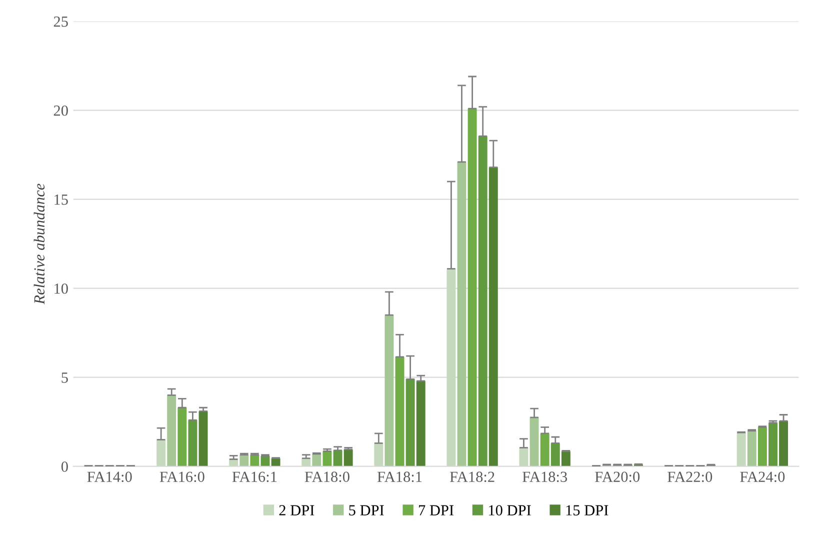 This screenshot has width=815, height=533. I want to click on x-tick-label: FA20:0, so click(617, 477).